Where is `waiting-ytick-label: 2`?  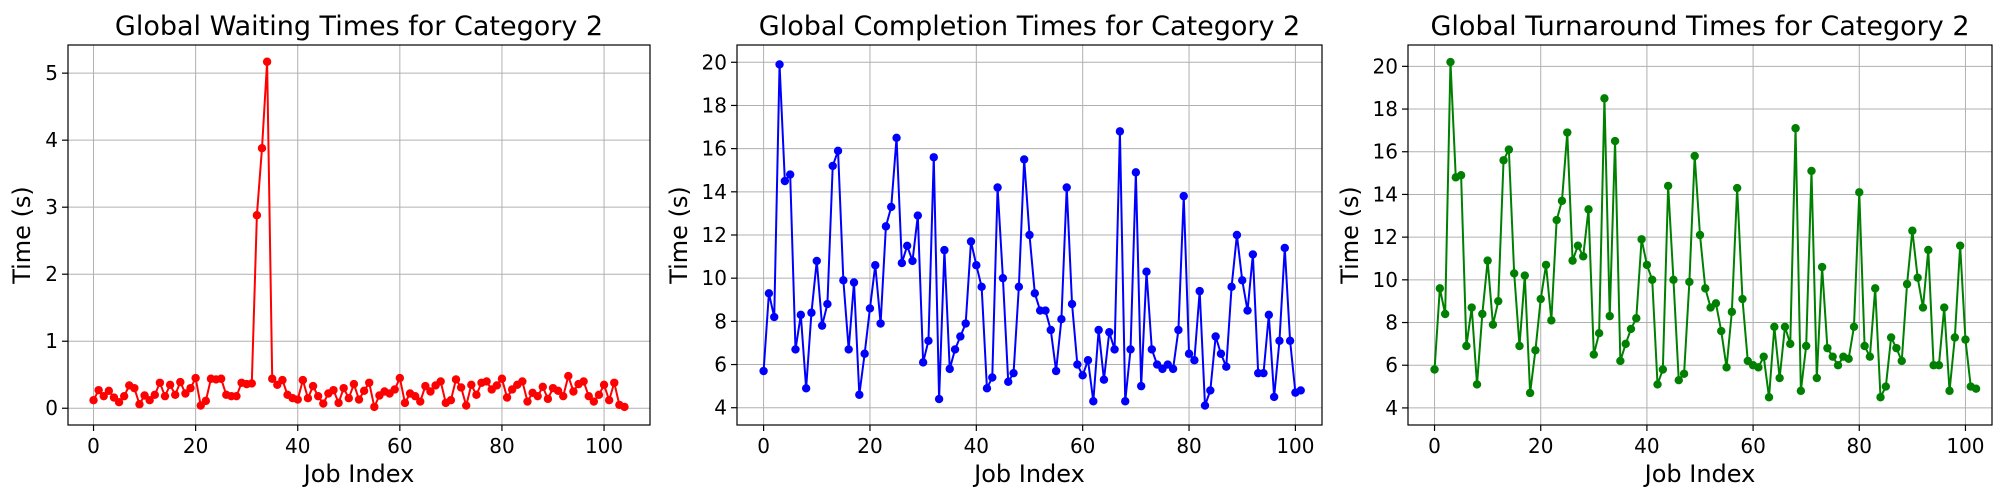
waiting-ytick-label: 2 is located at coordinates (51, 274).